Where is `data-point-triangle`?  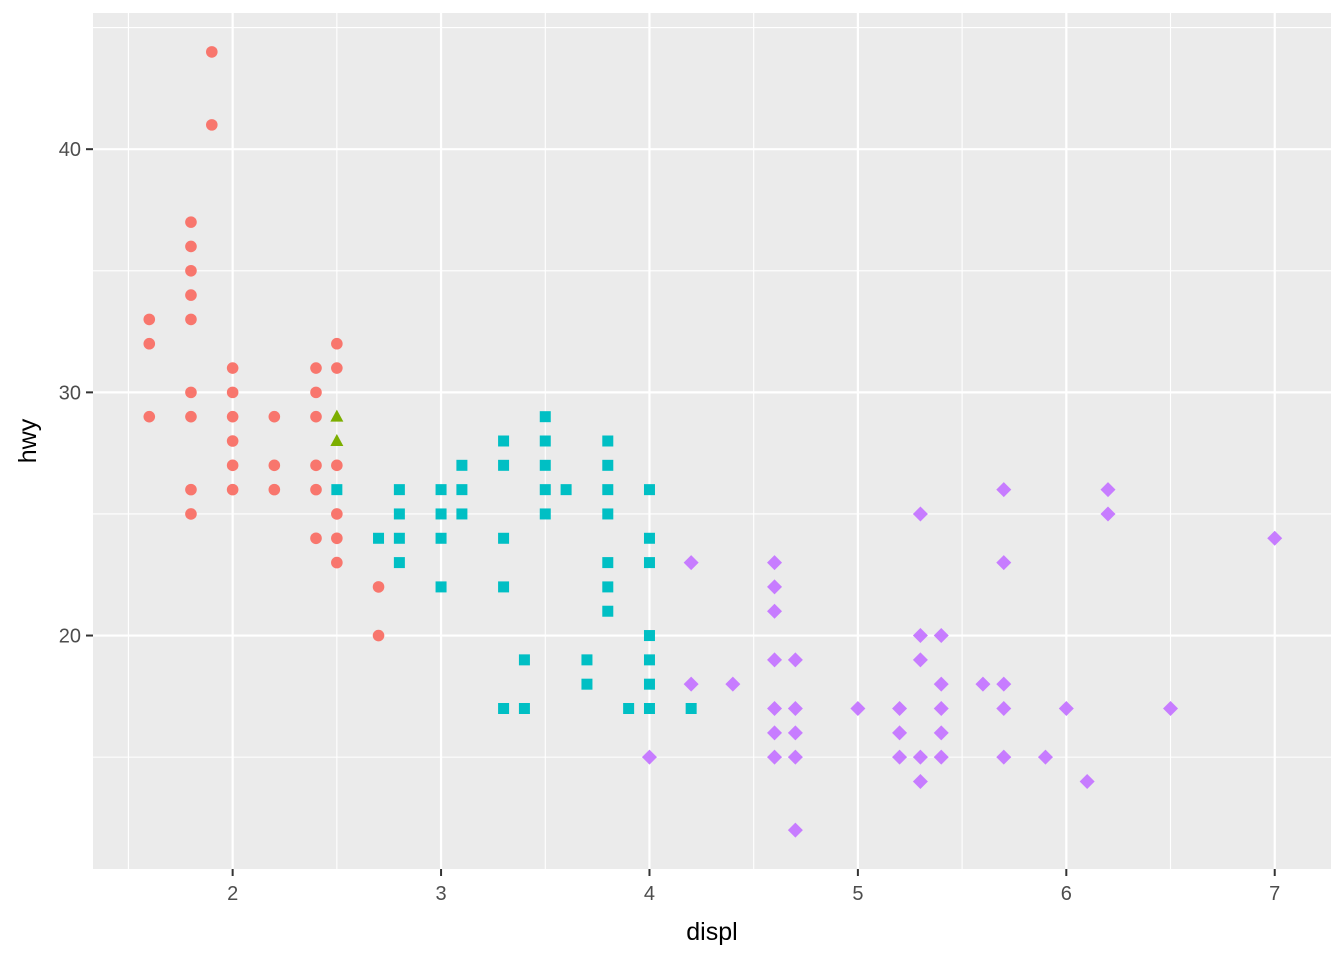
data-point-triangle is located at coordinates (337, 440).